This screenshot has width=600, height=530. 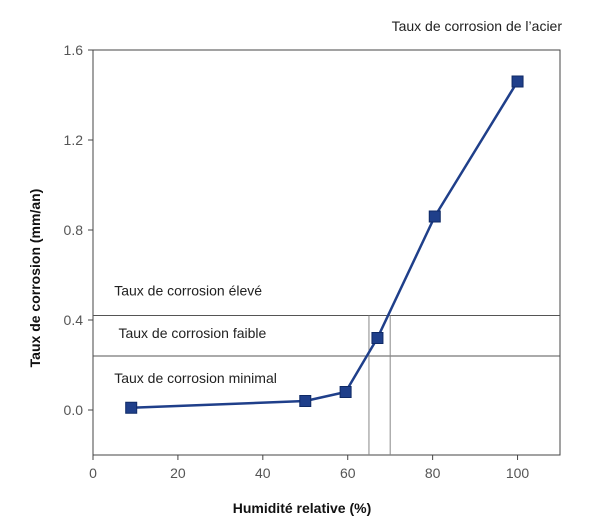 What do you see at coordinates (302, 508) in the screenshot?
I see `x-axis-title: Humidité relative (%)` at bounding box center [302, 508].